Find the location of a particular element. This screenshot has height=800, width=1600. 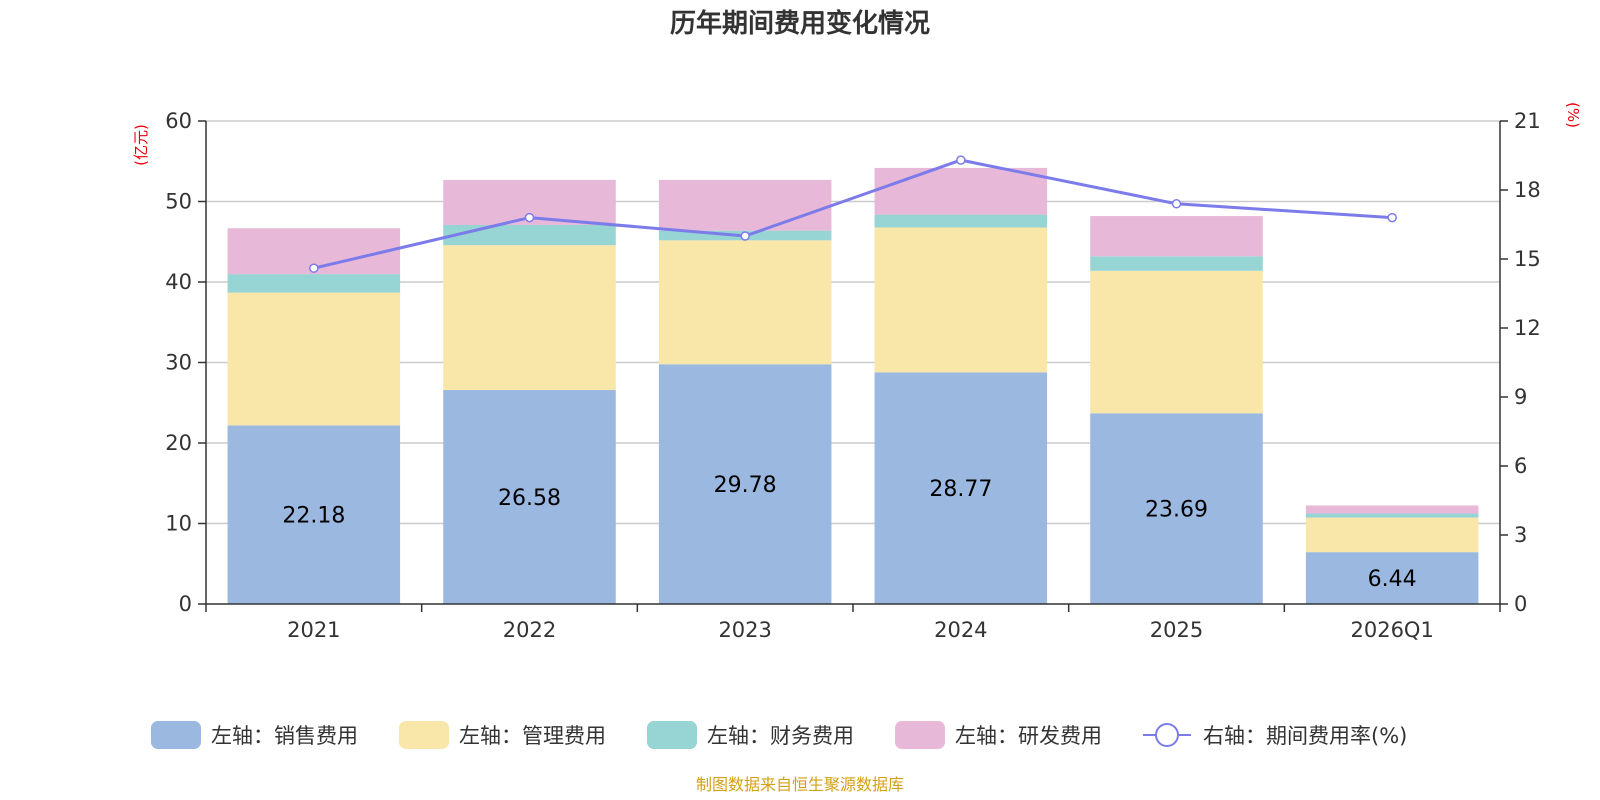

left-axis-unit: (亿元) is located at coordinates (141, 145).